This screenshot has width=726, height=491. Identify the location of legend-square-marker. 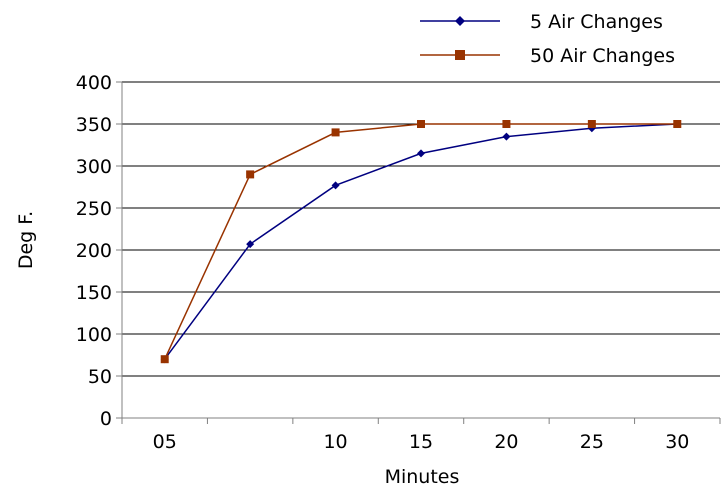
(460, 55).